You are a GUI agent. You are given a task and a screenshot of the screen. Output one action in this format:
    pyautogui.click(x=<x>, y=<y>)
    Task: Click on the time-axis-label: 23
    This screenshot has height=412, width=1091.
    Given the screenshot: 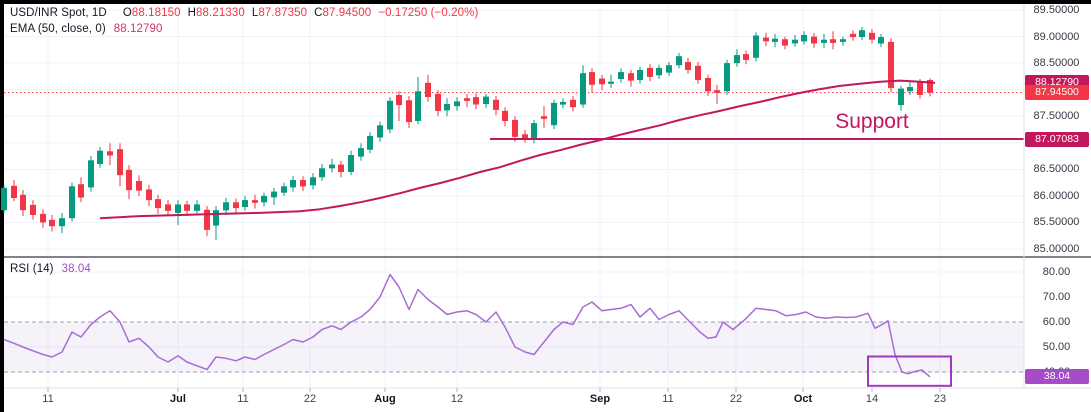 What is the action you would take?
    pyautogui.click(x=940, y=399)
    